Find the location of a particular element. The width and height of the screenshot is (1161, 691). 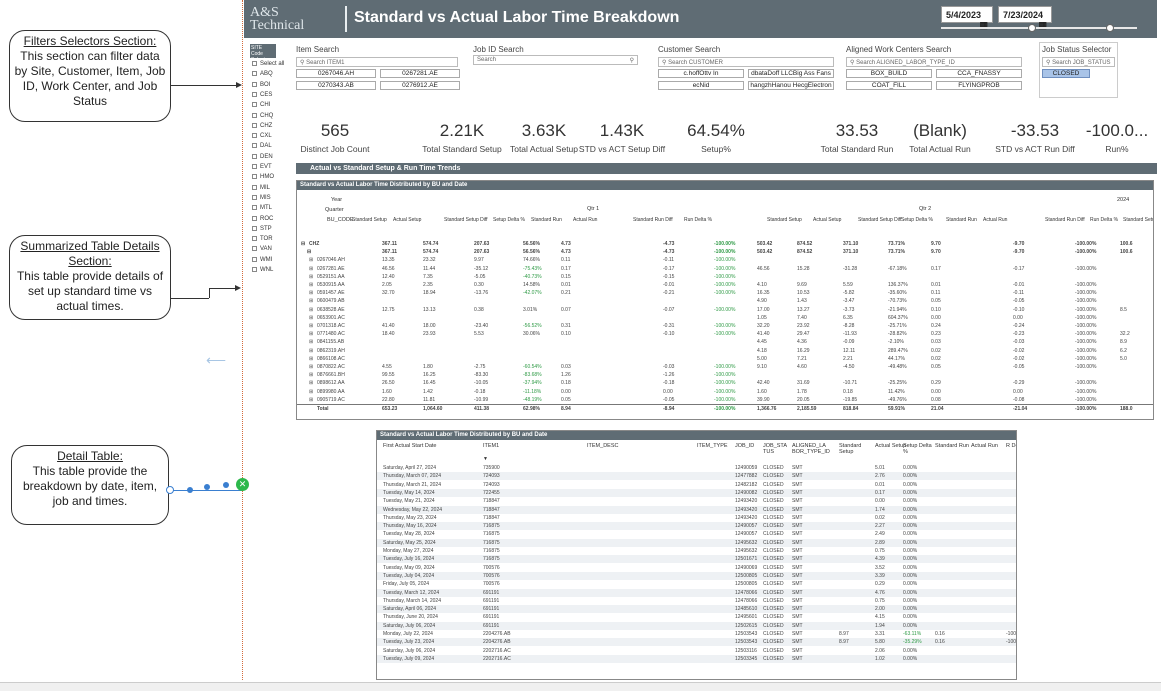

site-option: CHI is located at coordinates (261, 105).